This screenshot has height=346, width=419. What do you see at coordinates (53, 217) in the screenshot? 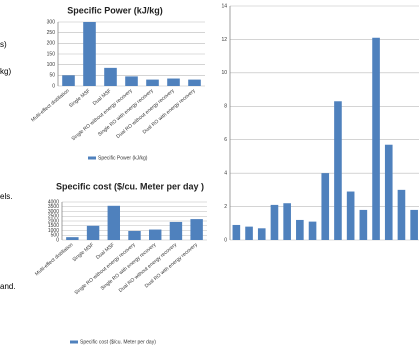
I see `y-tick-label: 2500` at bounding box center [53, 217].